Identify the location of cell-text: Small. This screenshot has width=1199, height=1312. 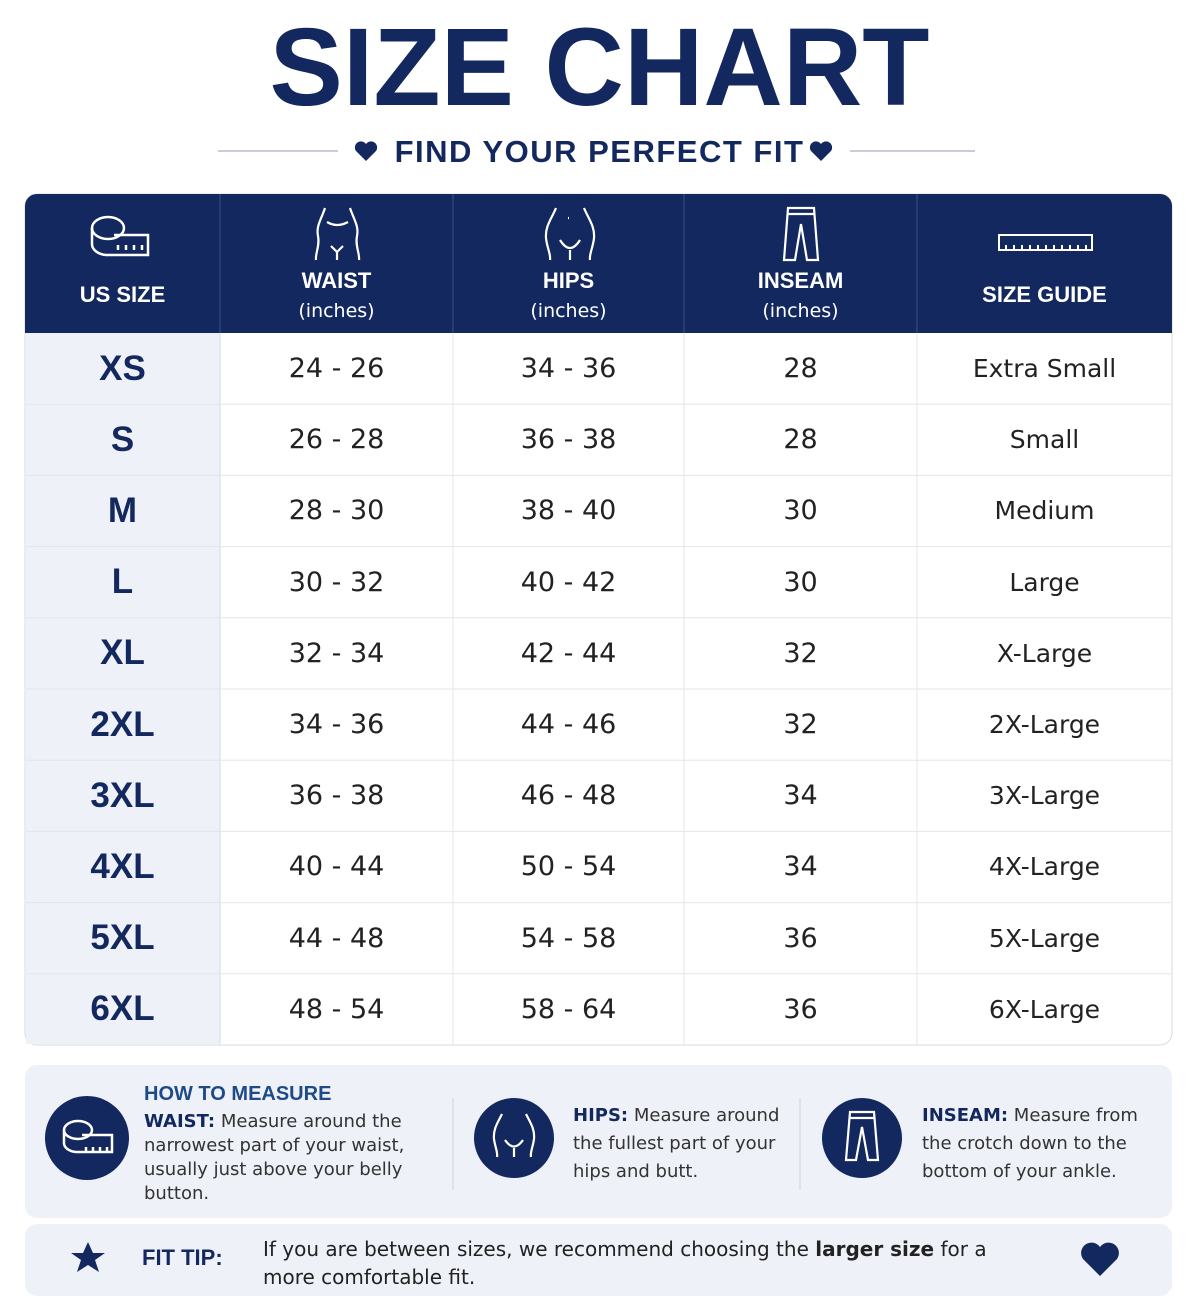
(1044, 440).